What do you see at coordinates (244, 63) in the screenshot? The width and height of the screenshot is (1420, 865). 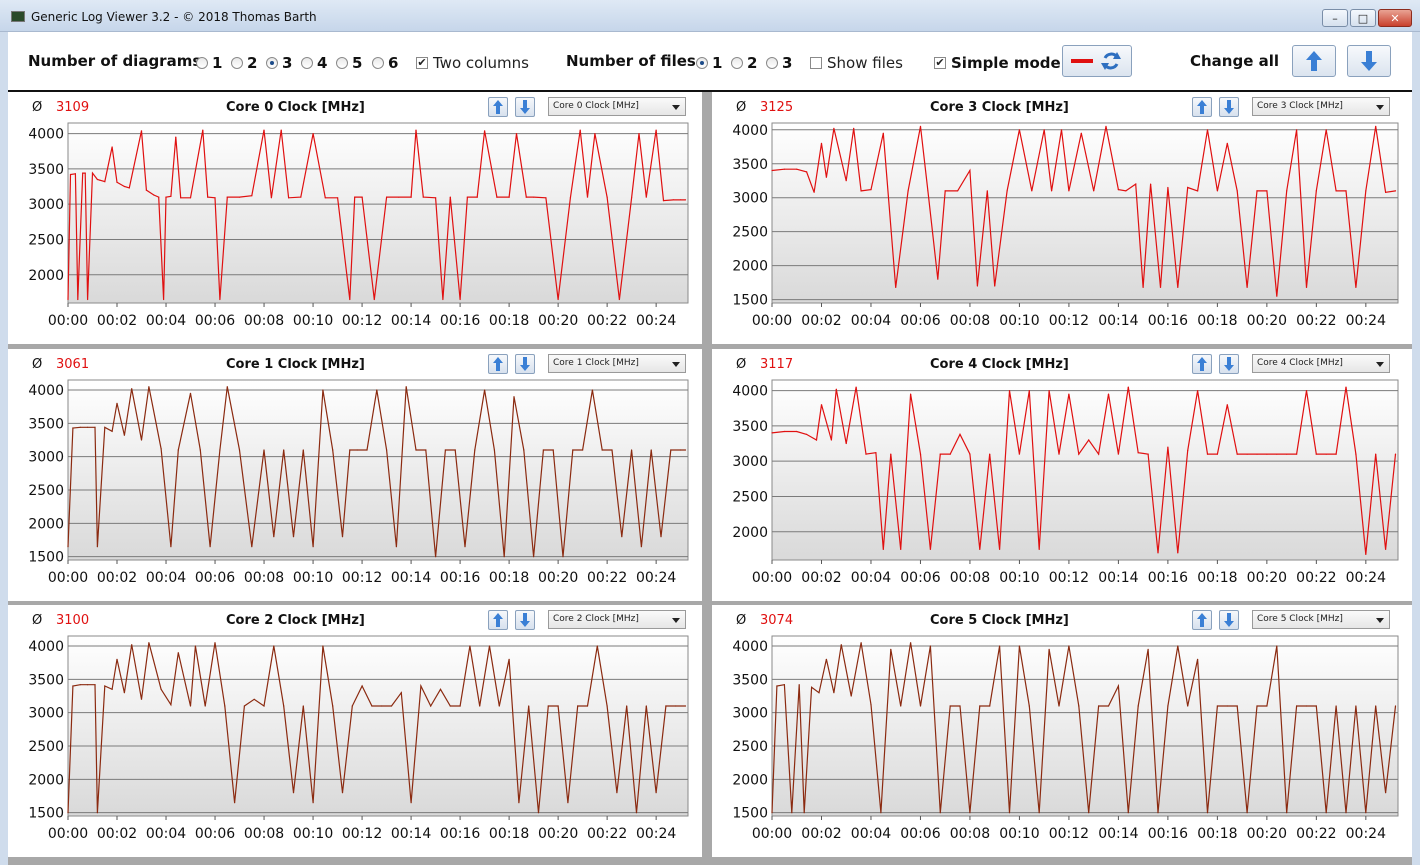 I see `diagrams-radio-2: 2` at bounding box center [244, 63].